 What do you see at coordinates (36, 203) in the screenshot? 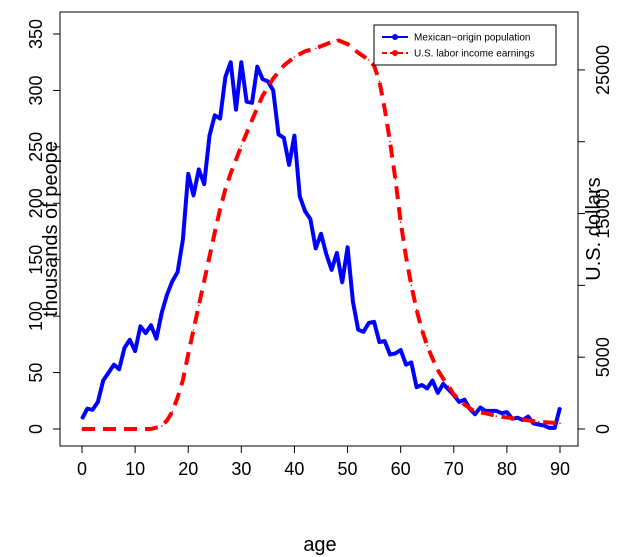
I see `y-tick-label: 200` at bounding box center [36, 203].